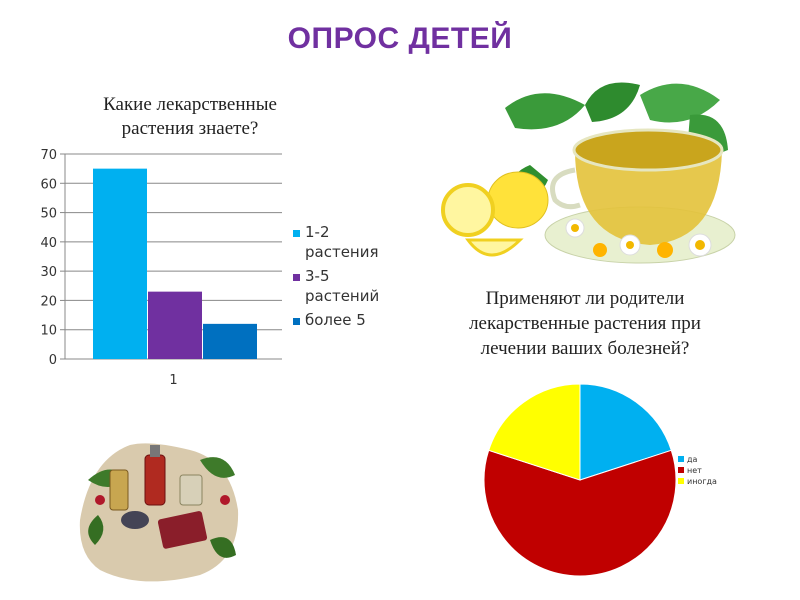  What do you see at coordinates (648, 150) in the screenshot?
I see `tea-surface-icon` at bounding box center [648, 150].